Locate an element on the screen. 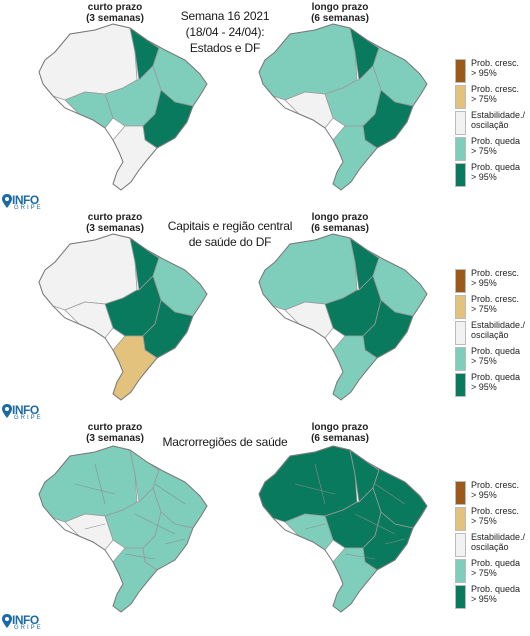 Image resolution: width=530 pixels, height=636 pixels. map-row1-short-term is located at coordinates (123, 107).